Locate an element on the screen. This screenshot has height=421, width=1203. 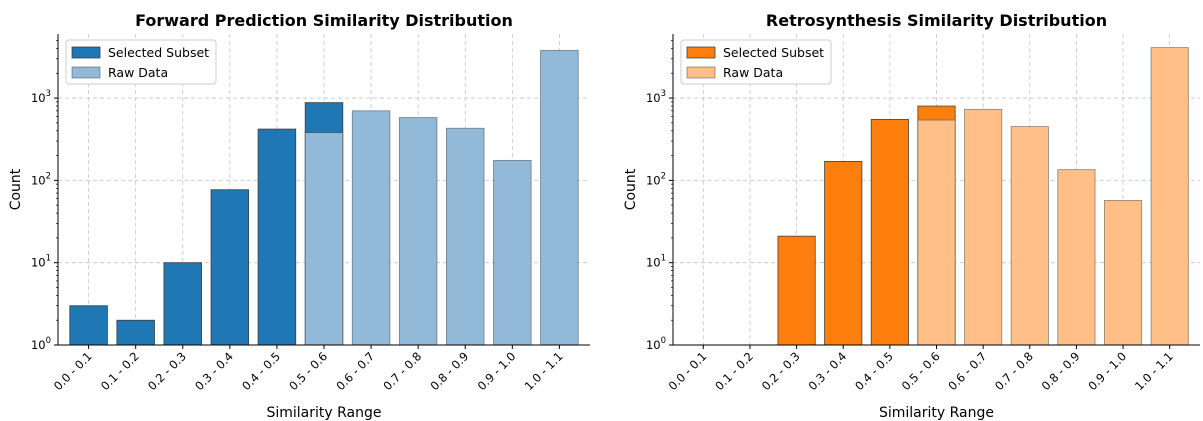
chart-title: Retrosynthesis Similarity Distribution is located at coordinates (936, 20).